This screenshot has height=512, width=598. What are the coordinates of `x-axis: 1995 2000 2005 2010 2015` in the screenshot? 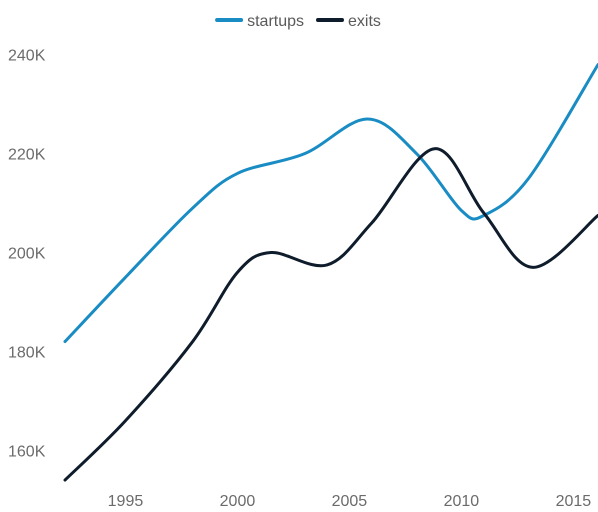 It's located at (350, 501).